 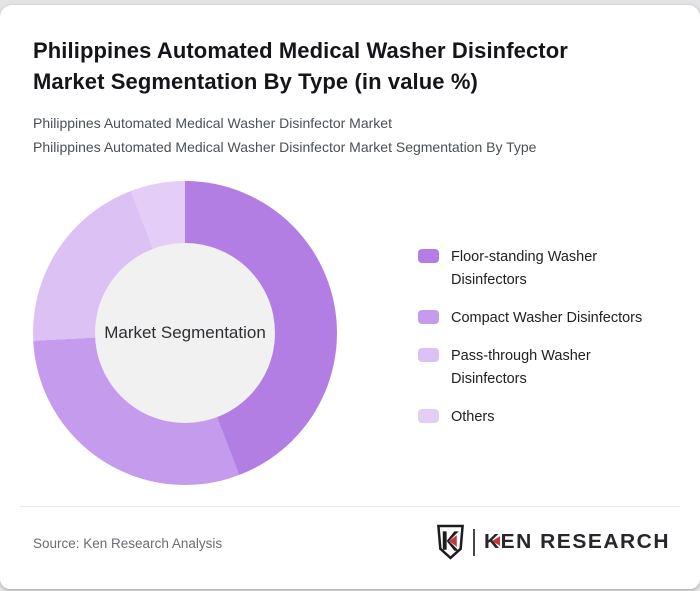 I want to click on legend-item: Compact Washer Disinfectors, so click(x=542, y=318).